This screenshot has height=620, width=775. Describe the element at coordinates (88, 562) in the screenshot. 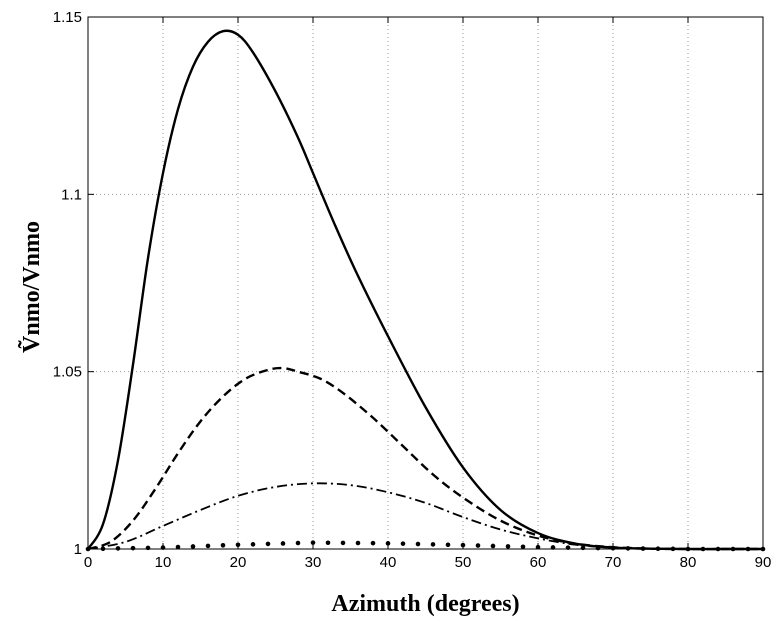

I see `x-tick-label: 0` at that location.